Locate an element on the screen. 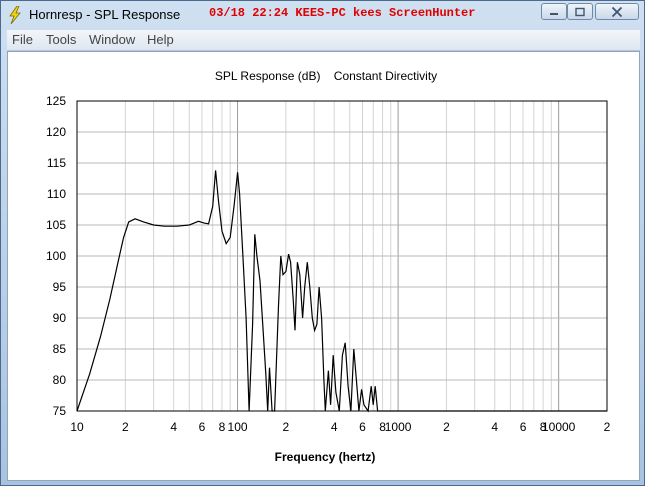 The image size is (645, 486). chart-title: SPL Response (dB) Constant Directivity is located at coordinates (326, 76).